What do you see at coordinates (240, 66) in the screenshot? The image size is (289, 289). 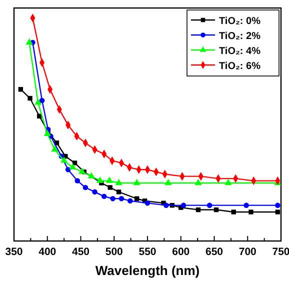 I see `legend-label: TiO₂: 6%` at bounding box center [240, 66].